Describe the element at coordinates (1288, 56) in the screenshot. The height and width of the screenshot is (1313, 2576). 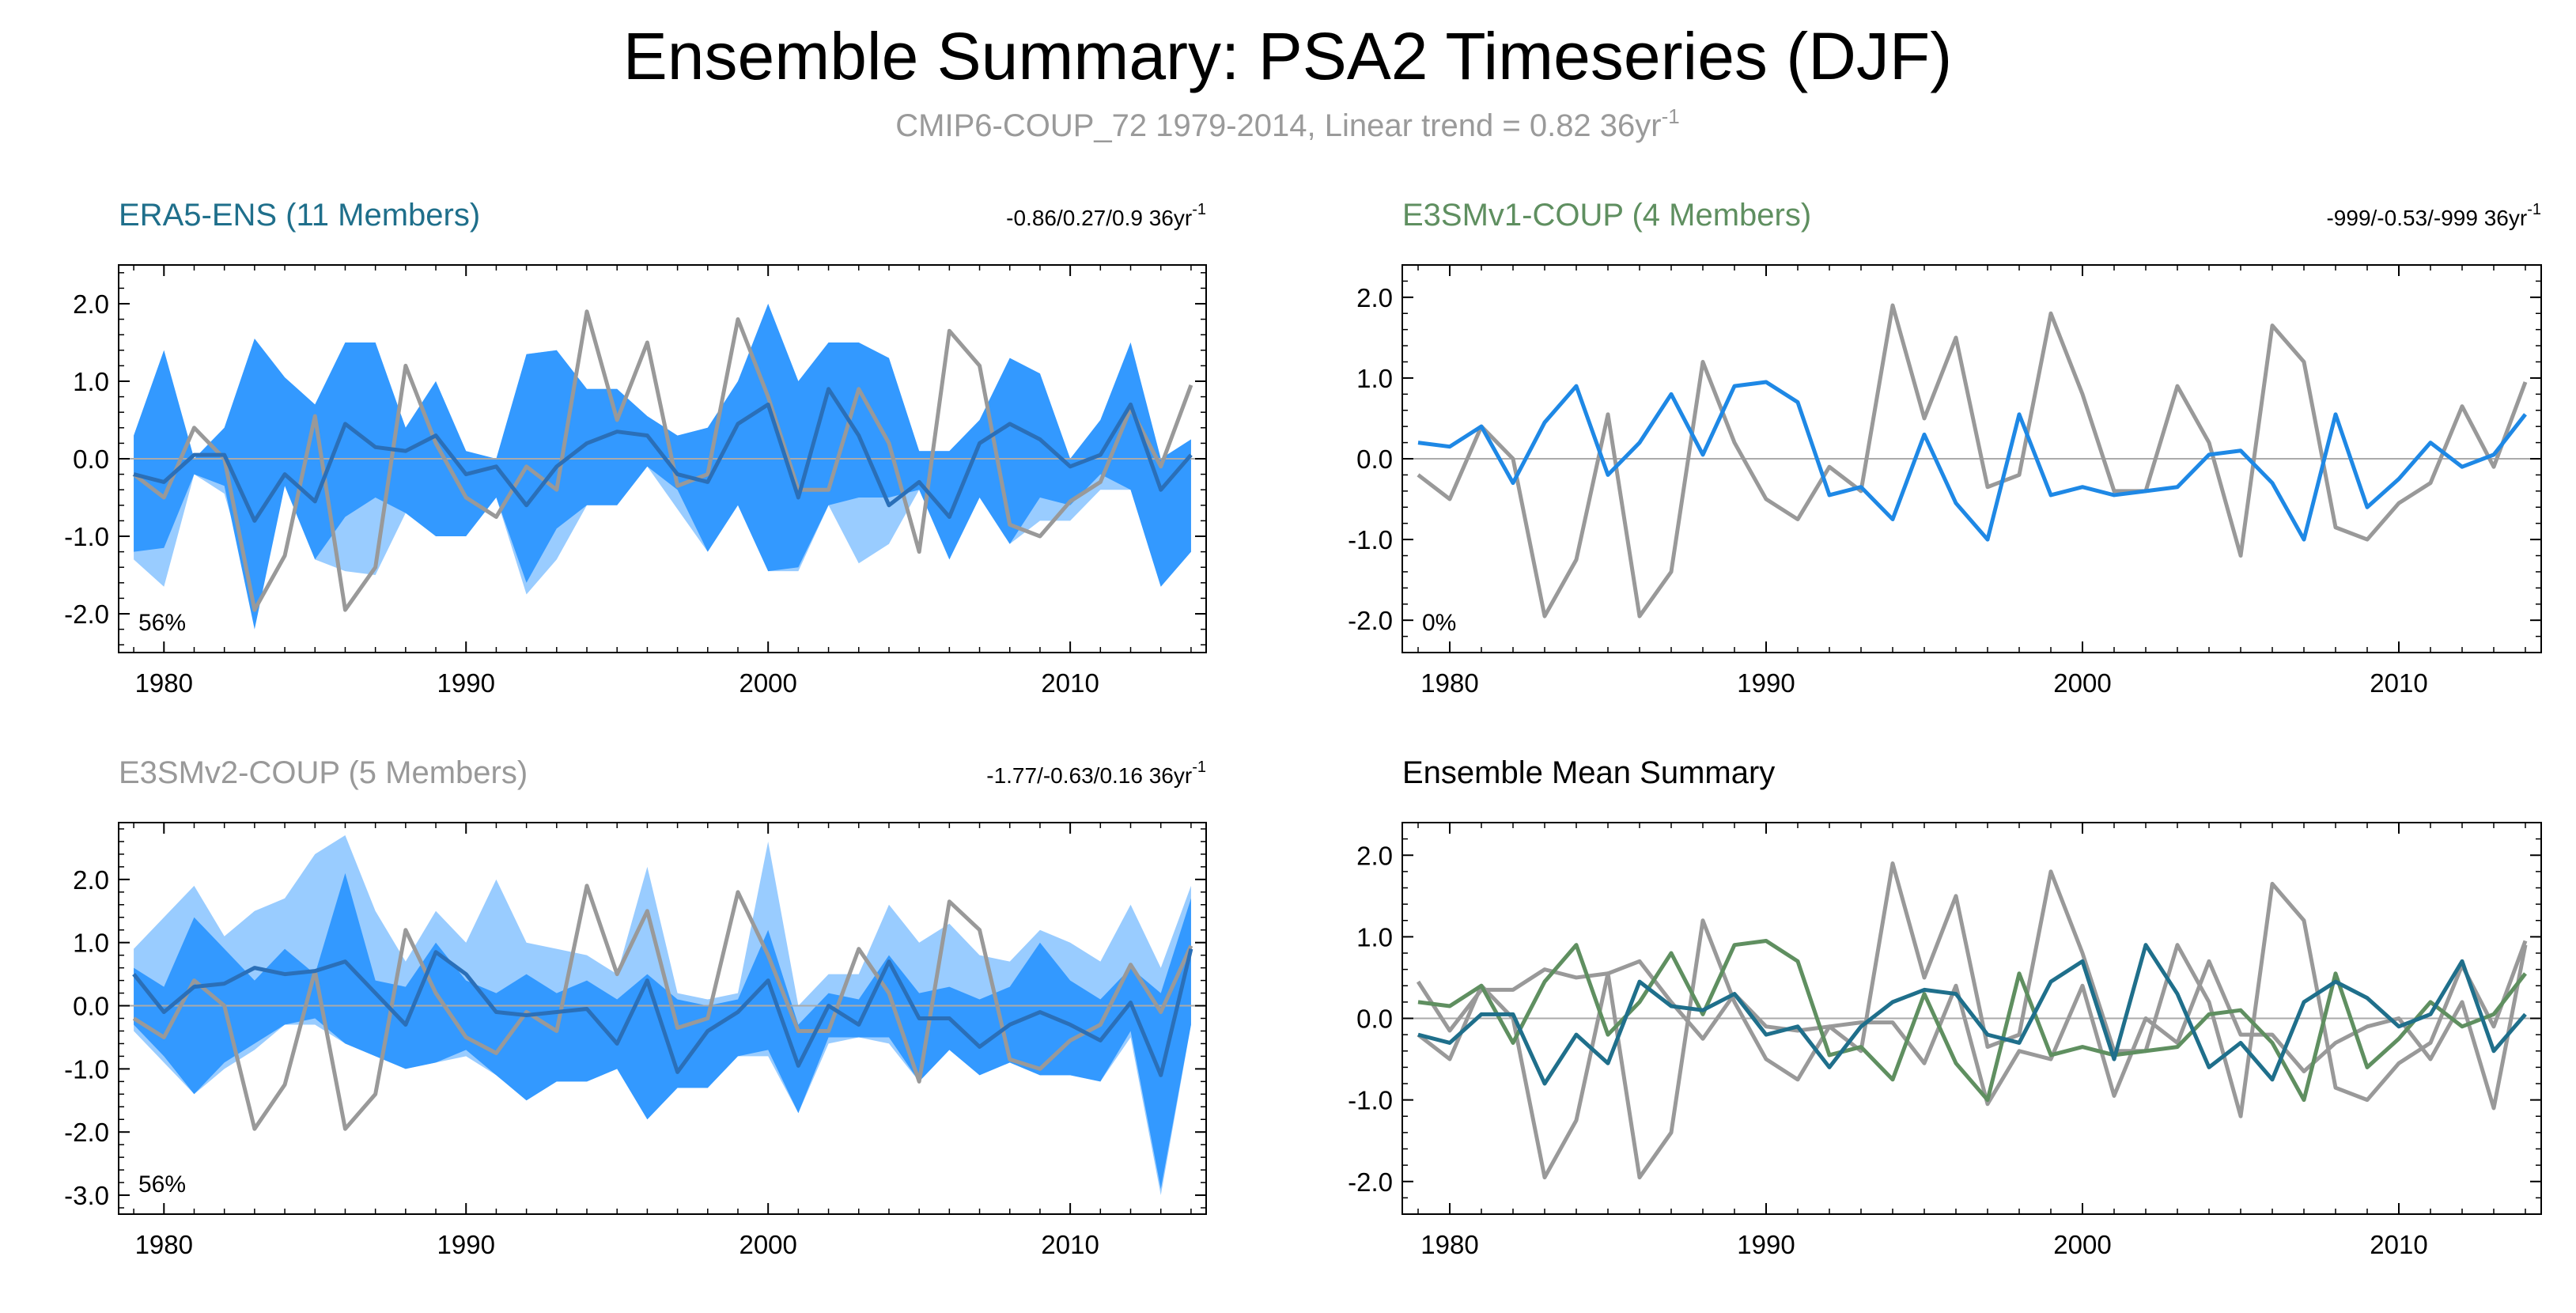
I see `main-title: Ensemble Summary: PSA2 Timeseries (DJF)` at that location.